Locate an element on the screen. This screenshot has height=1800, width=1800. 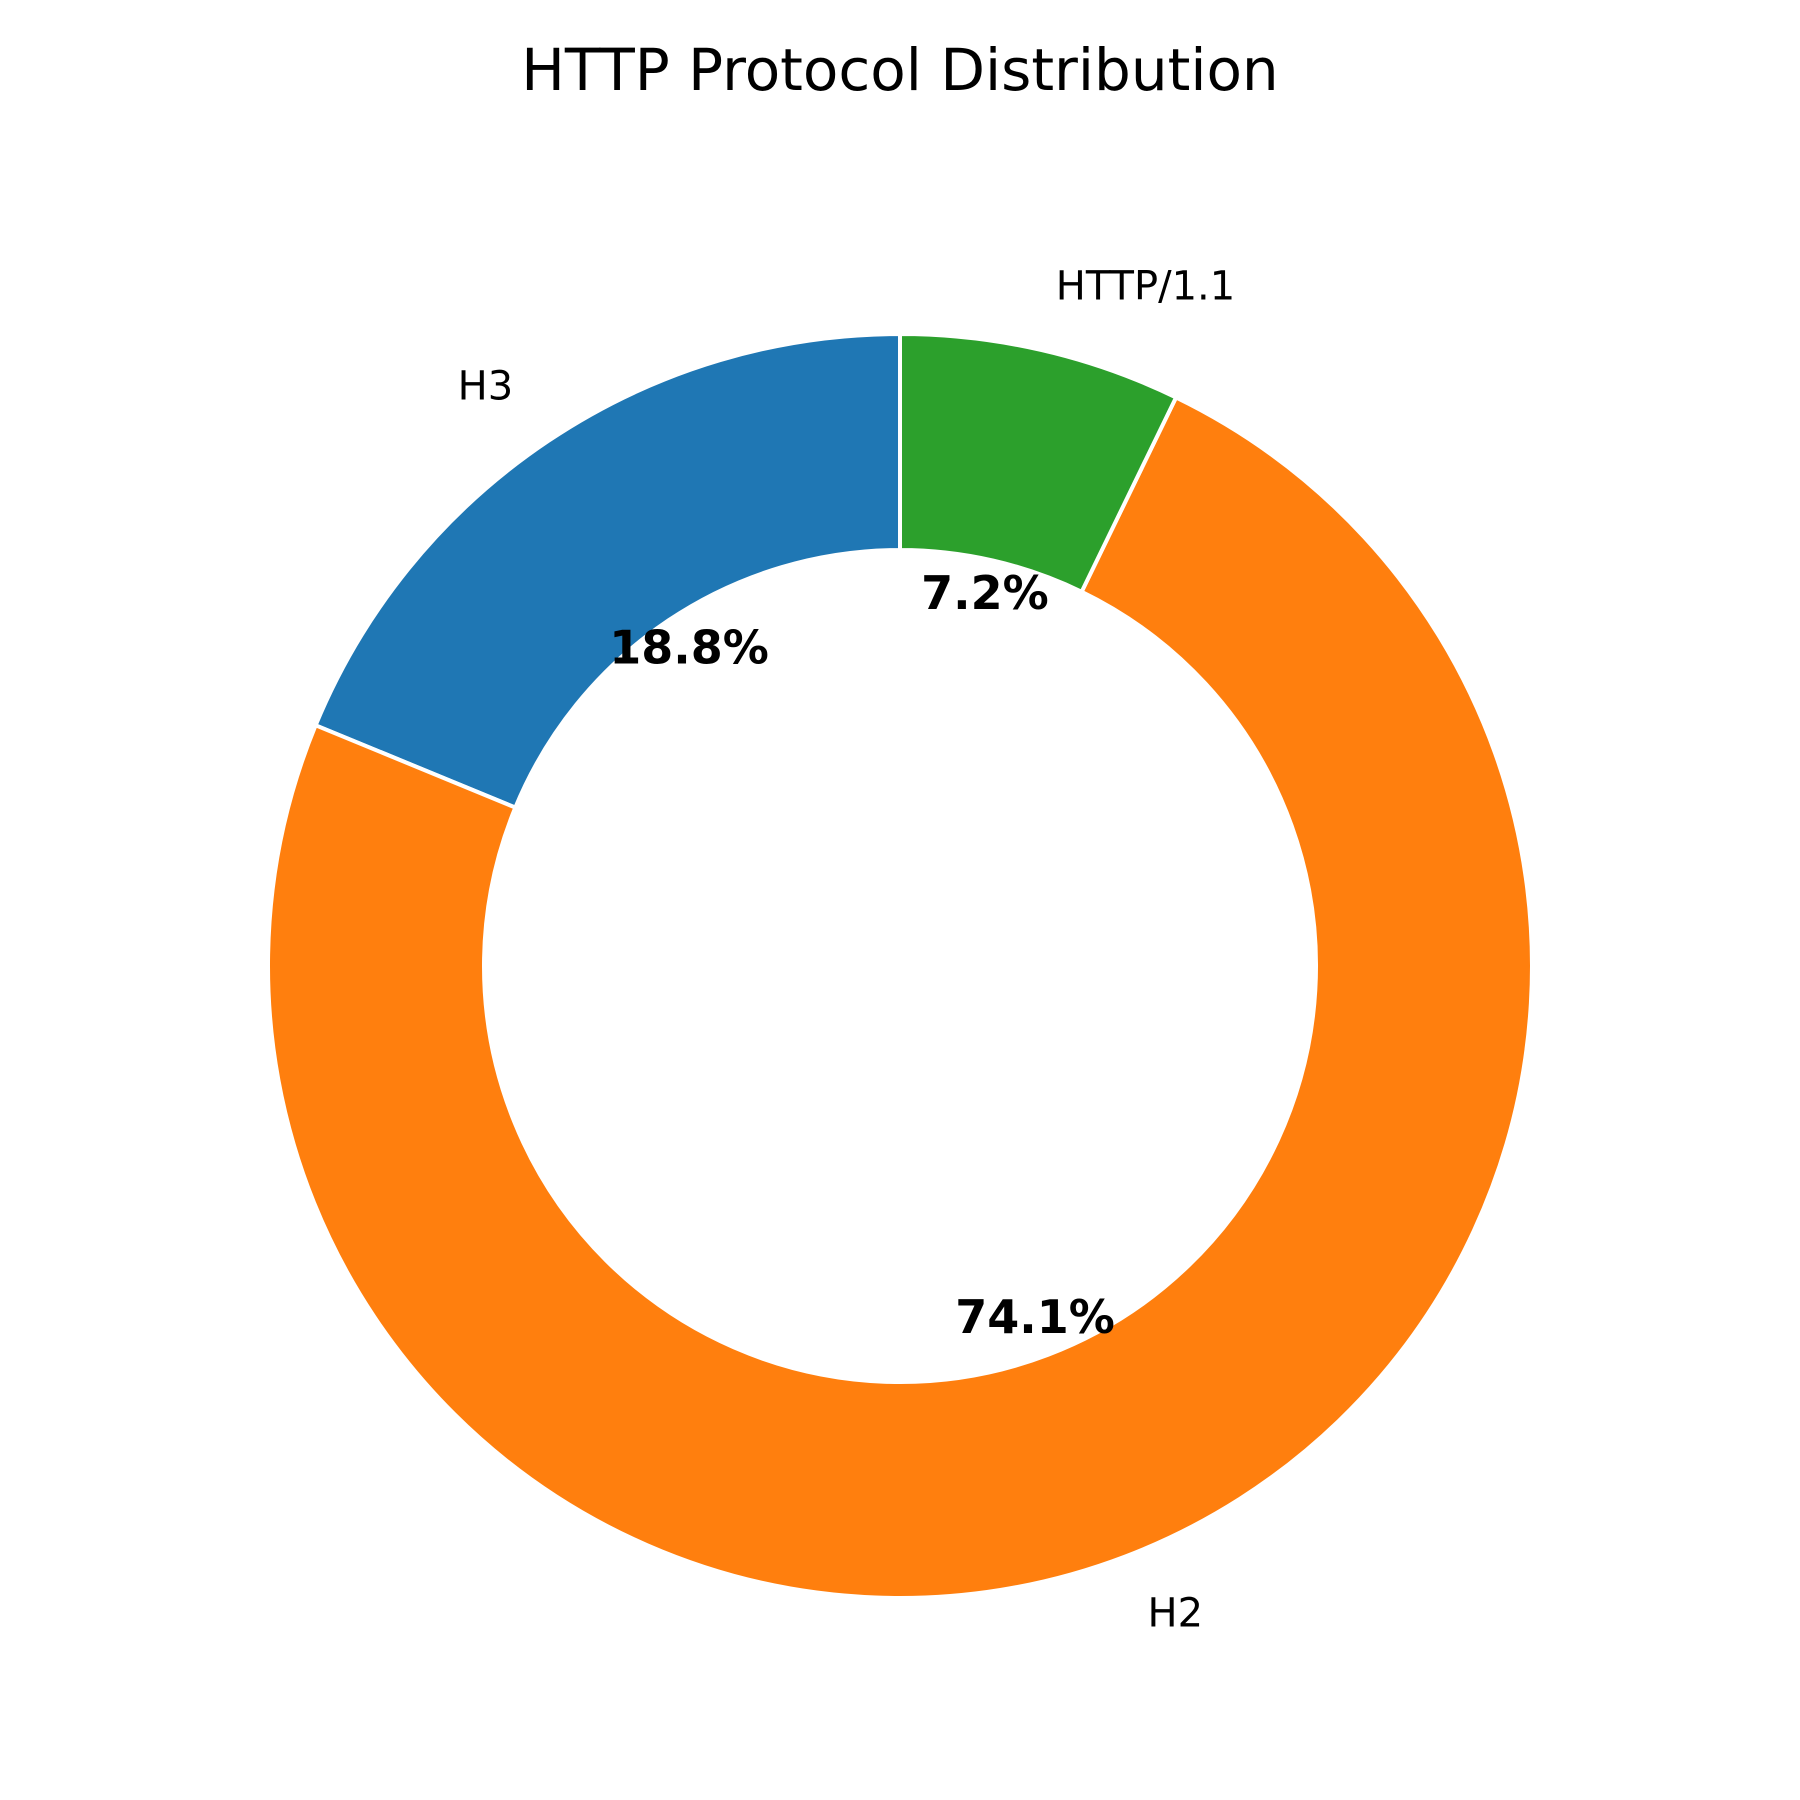
slice-pct-http-1-1: 7.2% is located at coordinates (985, 593).